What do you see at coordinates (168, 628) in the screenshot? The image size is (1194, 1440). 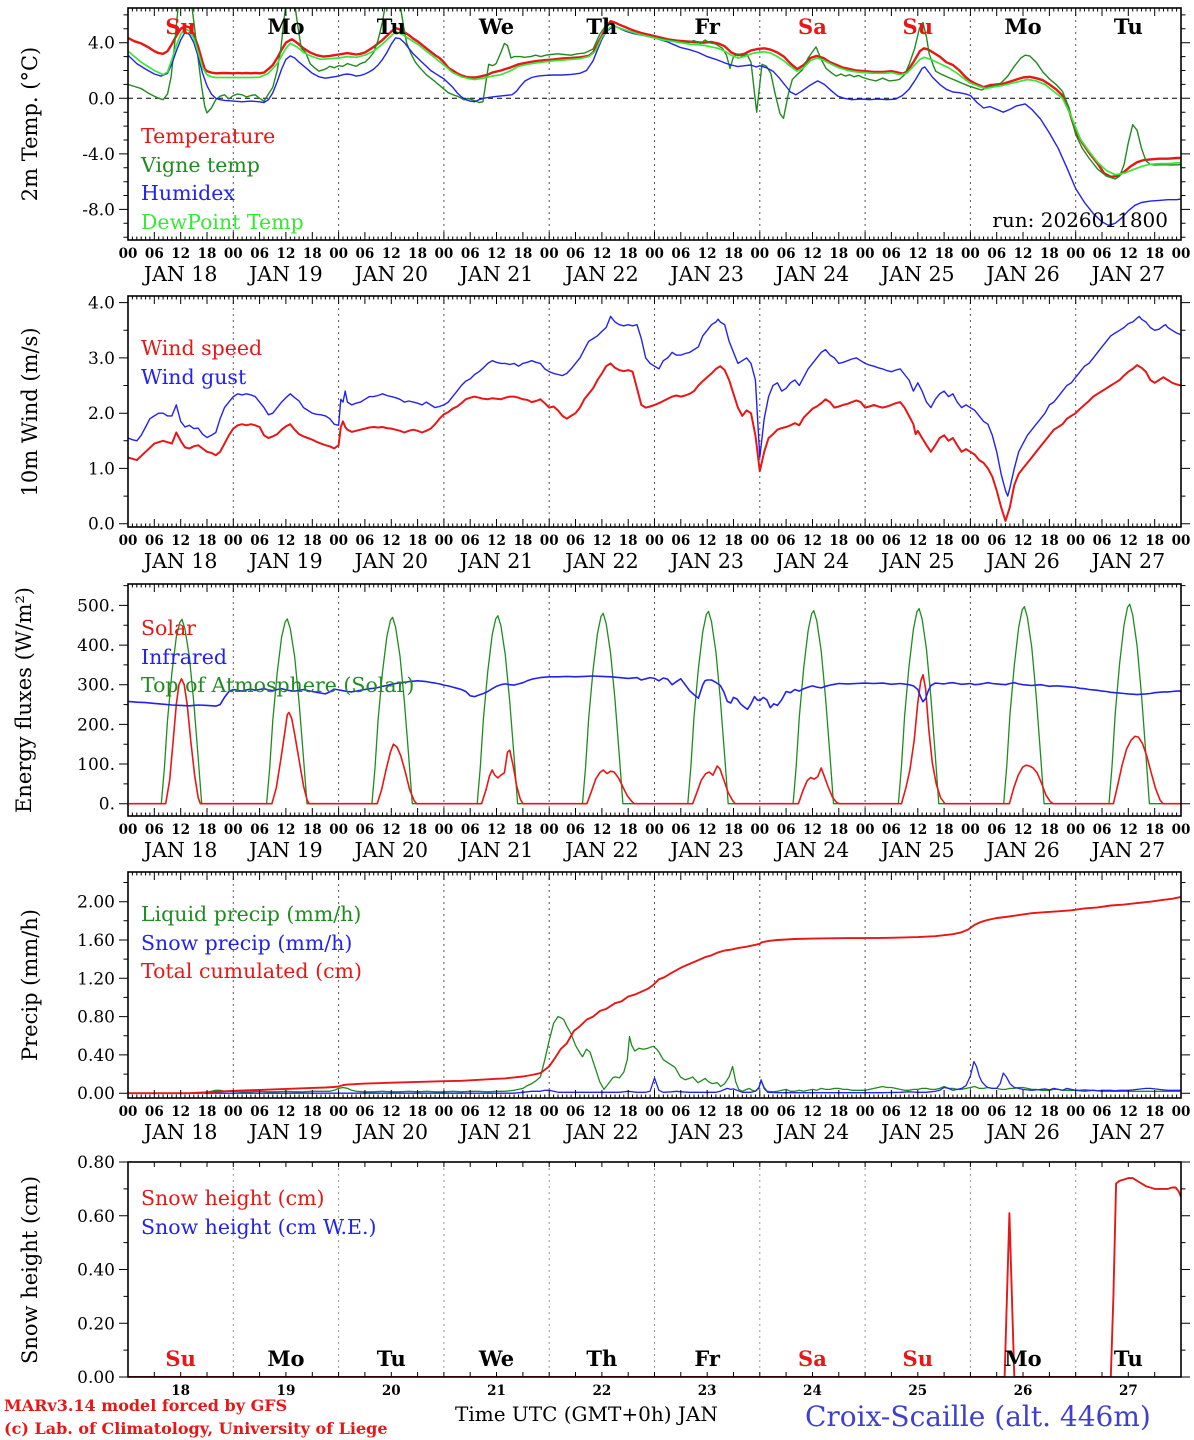 I see `legend-solar: Solar` at bounding box center [168, 628].